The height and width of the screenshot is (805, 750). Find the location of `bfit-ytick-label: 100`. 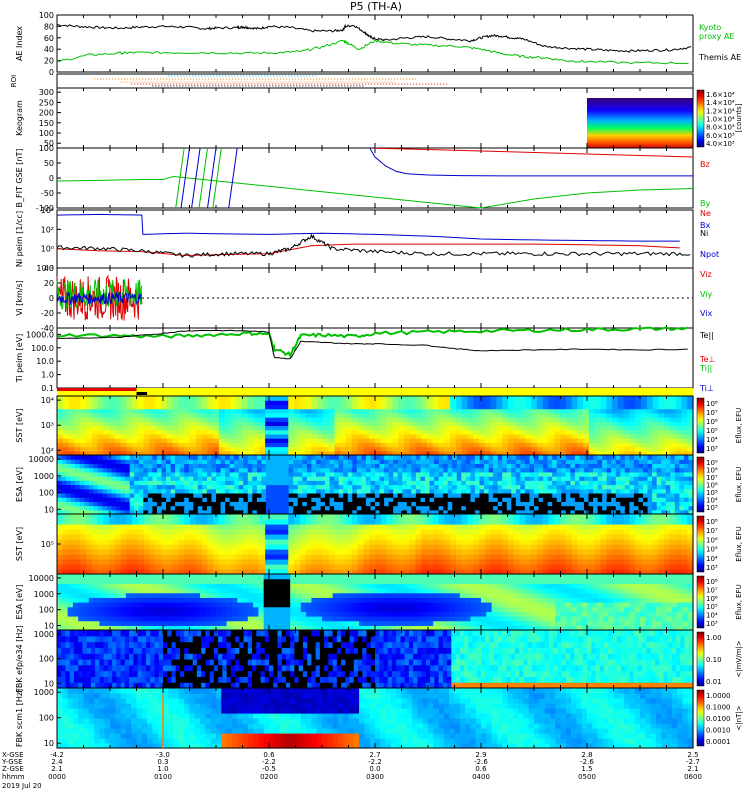

bfit-ytick-label: 100 is located at coordinates (46, 148).